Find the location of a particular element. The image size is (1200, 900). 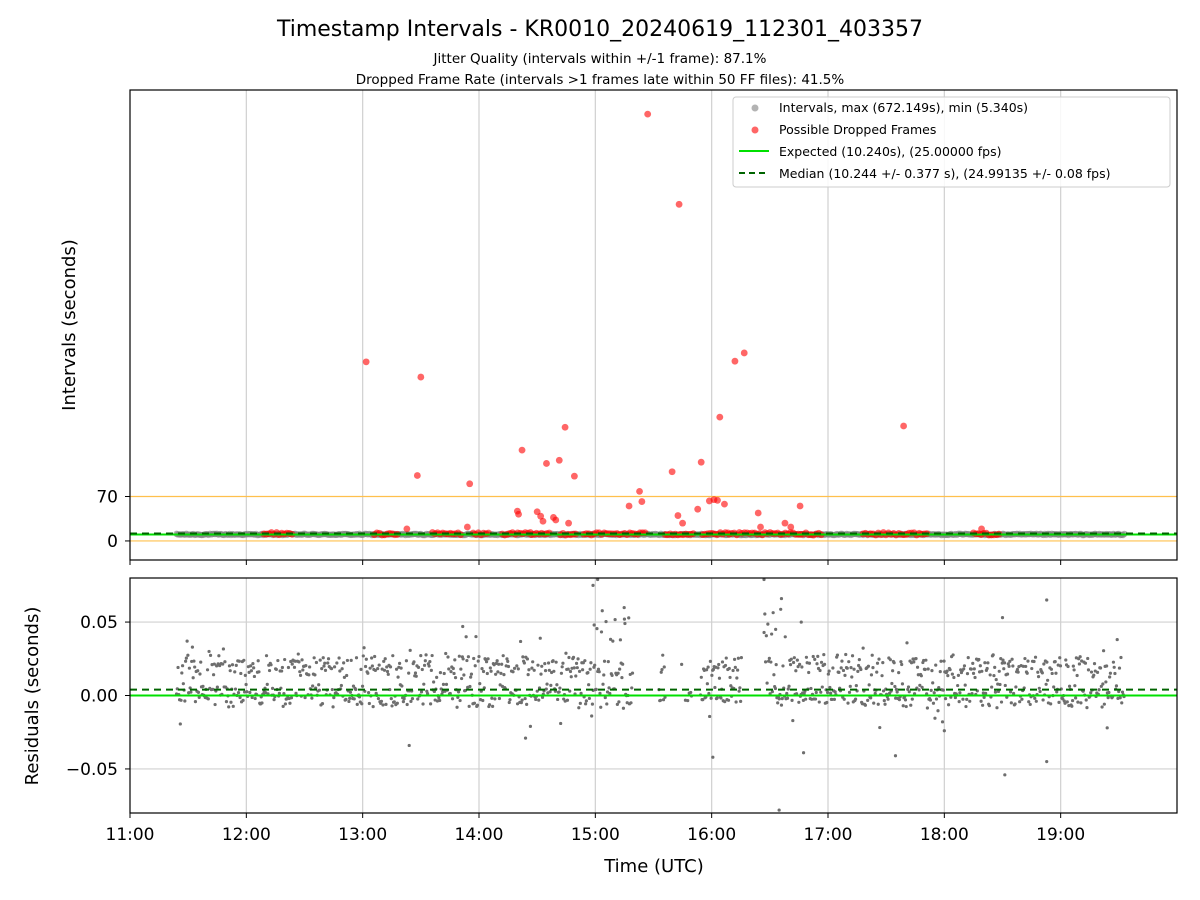

residuals-y-label: Residuals (seconds) is located at coordinates (32, 696).